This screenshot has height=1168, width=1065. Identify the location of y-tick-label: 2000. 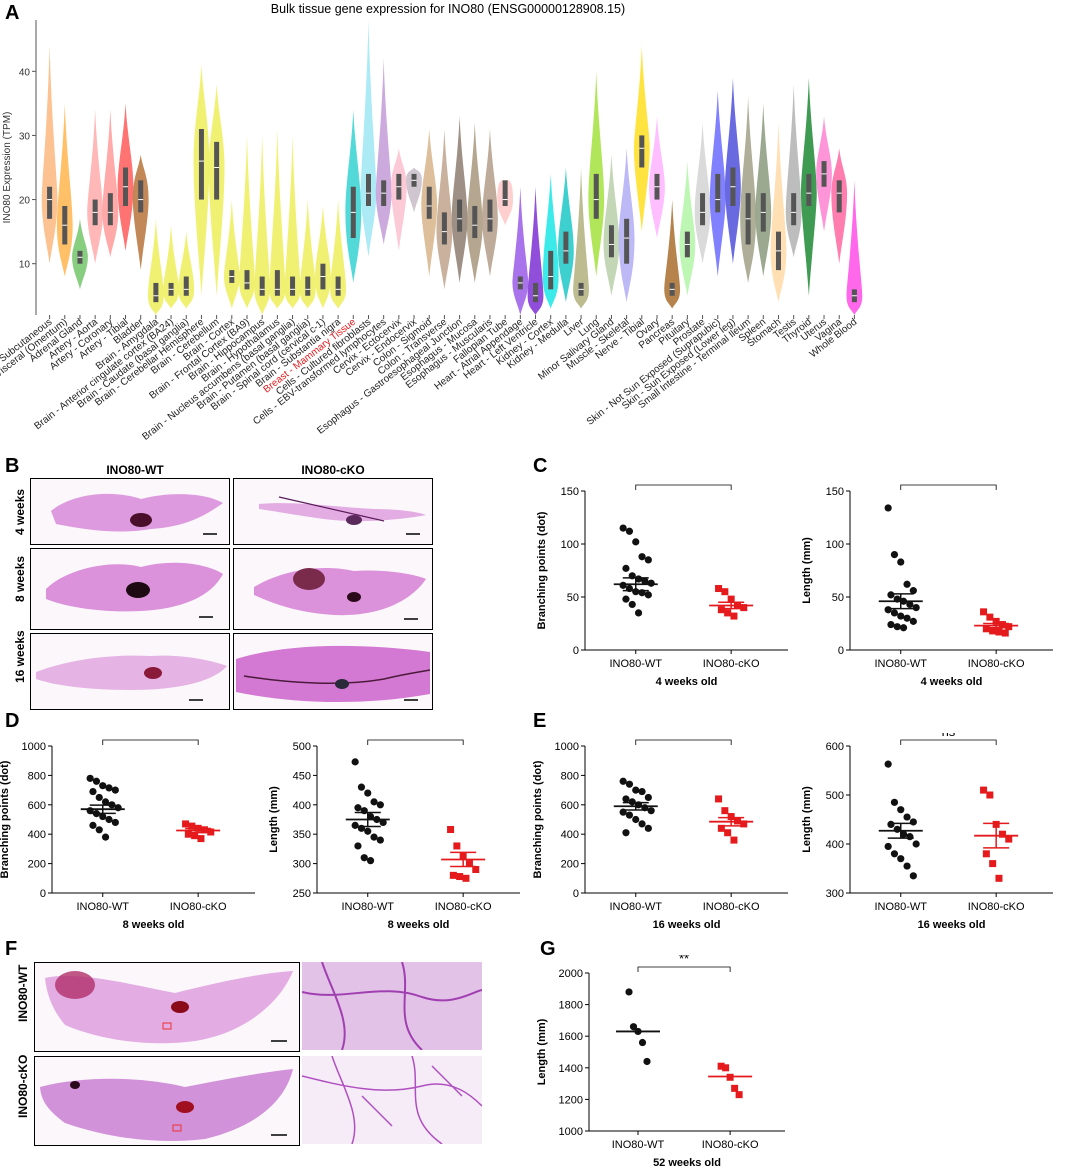
(571, 974).